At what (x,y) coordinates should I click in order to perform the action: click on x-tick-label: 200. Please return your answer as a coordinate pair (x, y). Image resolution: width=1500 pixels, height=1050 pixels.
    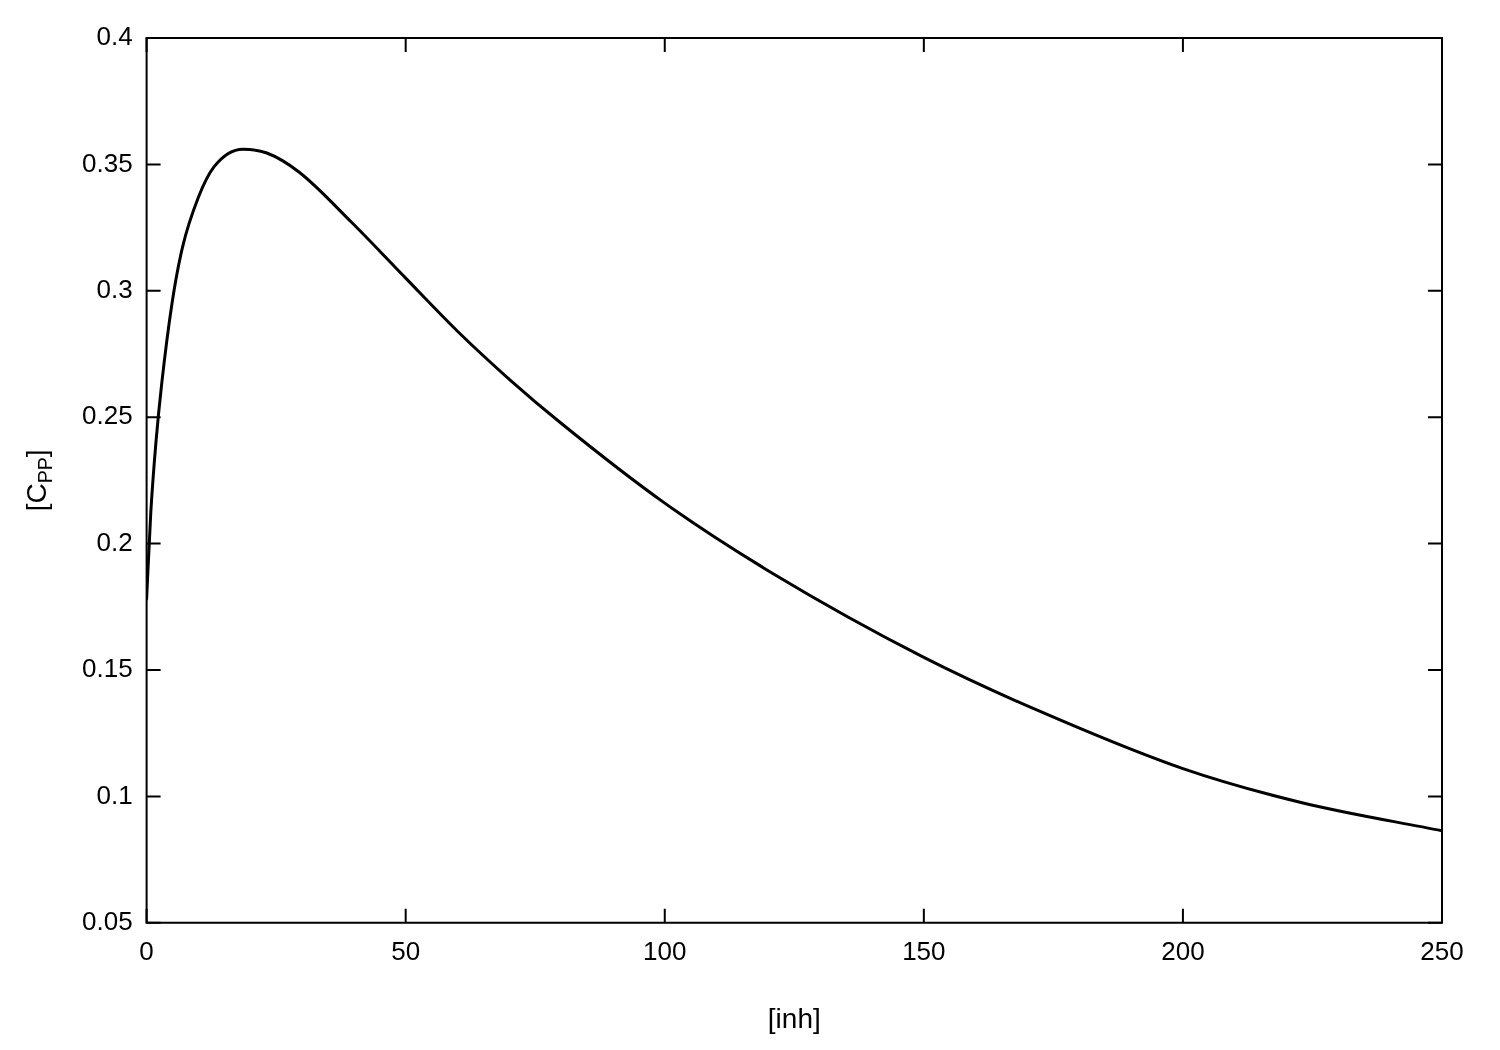
    Looking at the image, I should click on (1183, 950).